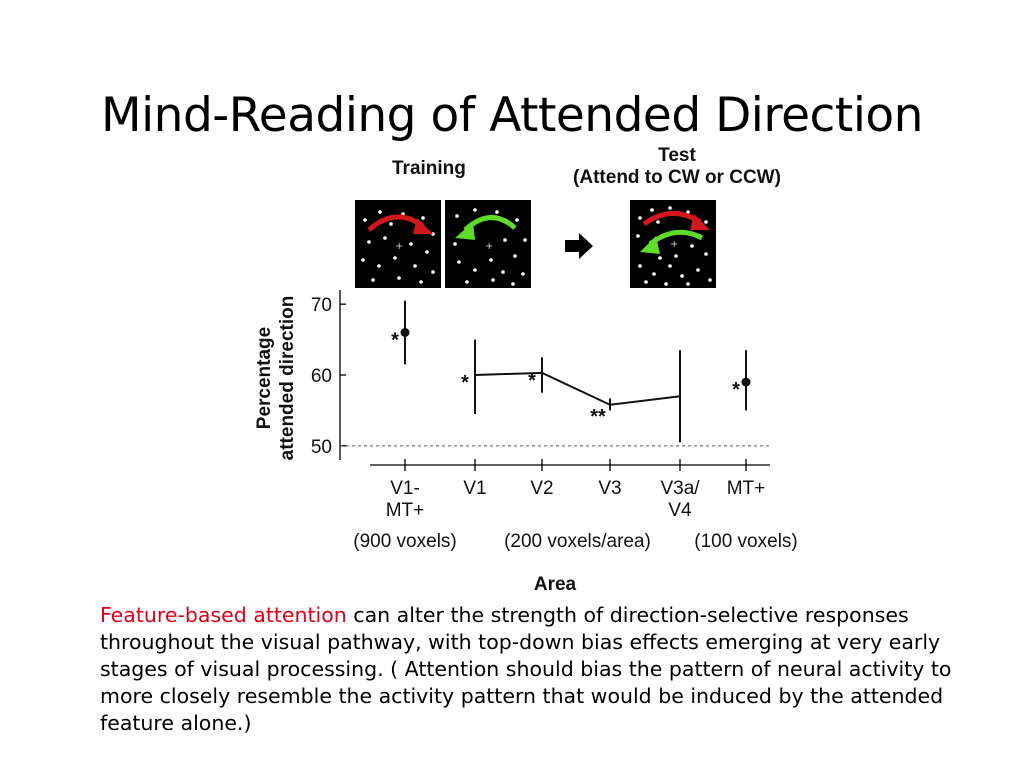  Describe the element at coordinates (532, 381) in the screenshot. I see `significance-2: *` at that location.